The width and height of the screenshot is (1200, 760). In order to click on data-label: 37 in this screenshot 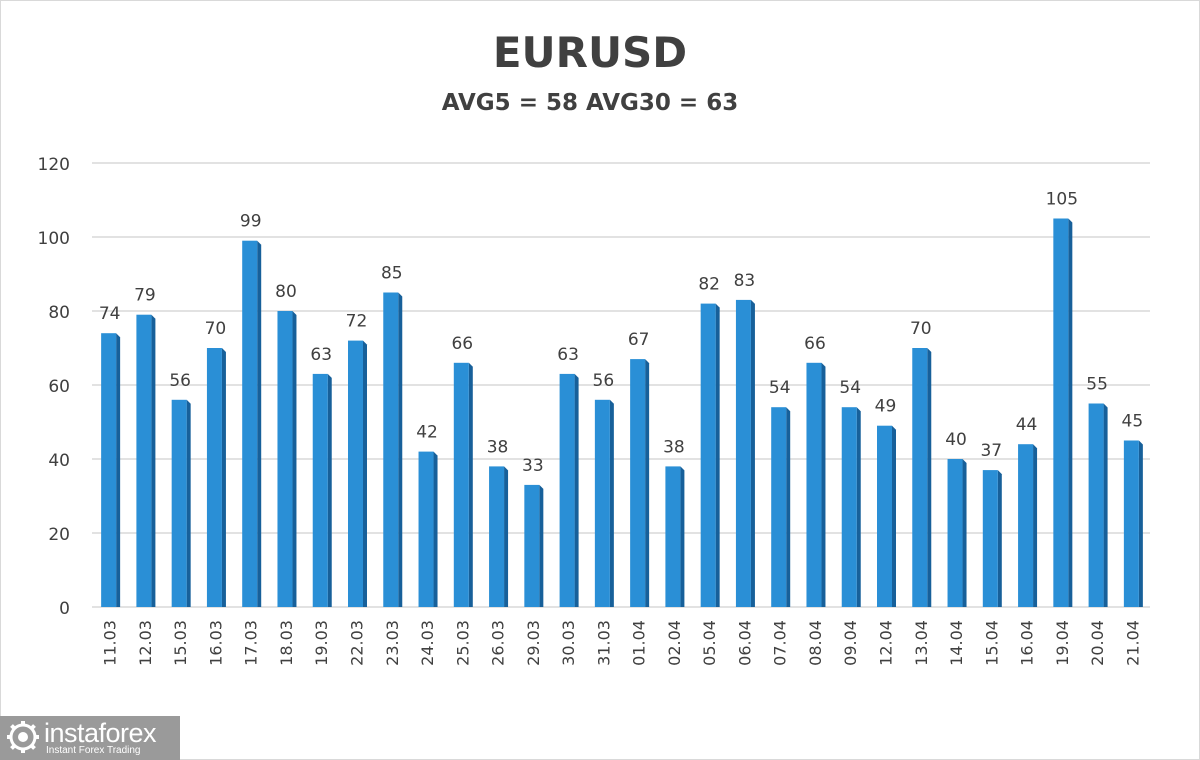, I will do `click(991, 451)`.